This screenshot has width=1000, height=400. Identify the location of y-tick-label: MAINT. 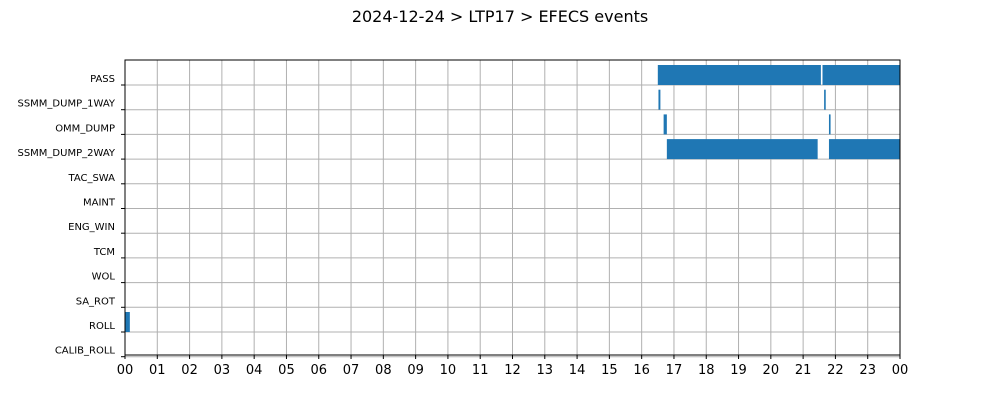
(99, 203).